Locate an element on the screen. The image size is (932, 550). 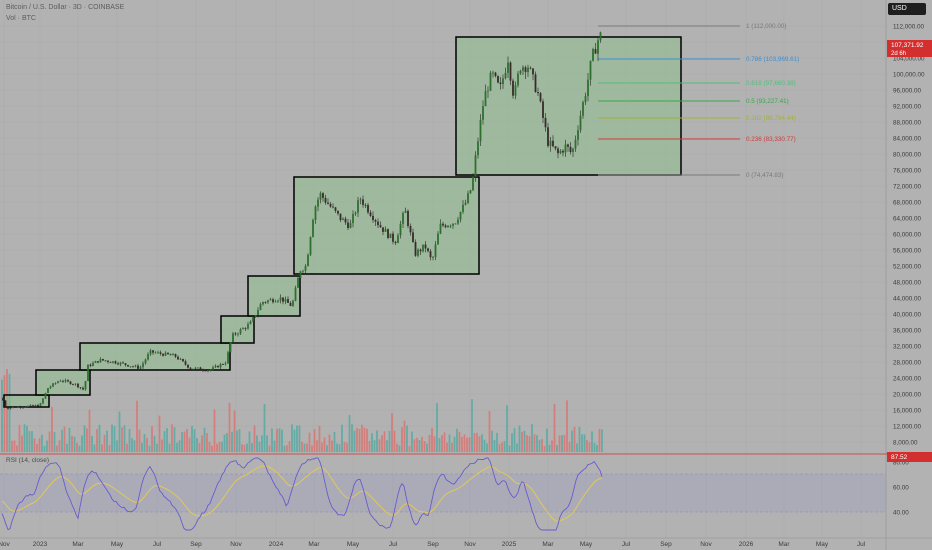
fib-level-label: 0.5 (93,227.41) is located at coordinates (767, 101).